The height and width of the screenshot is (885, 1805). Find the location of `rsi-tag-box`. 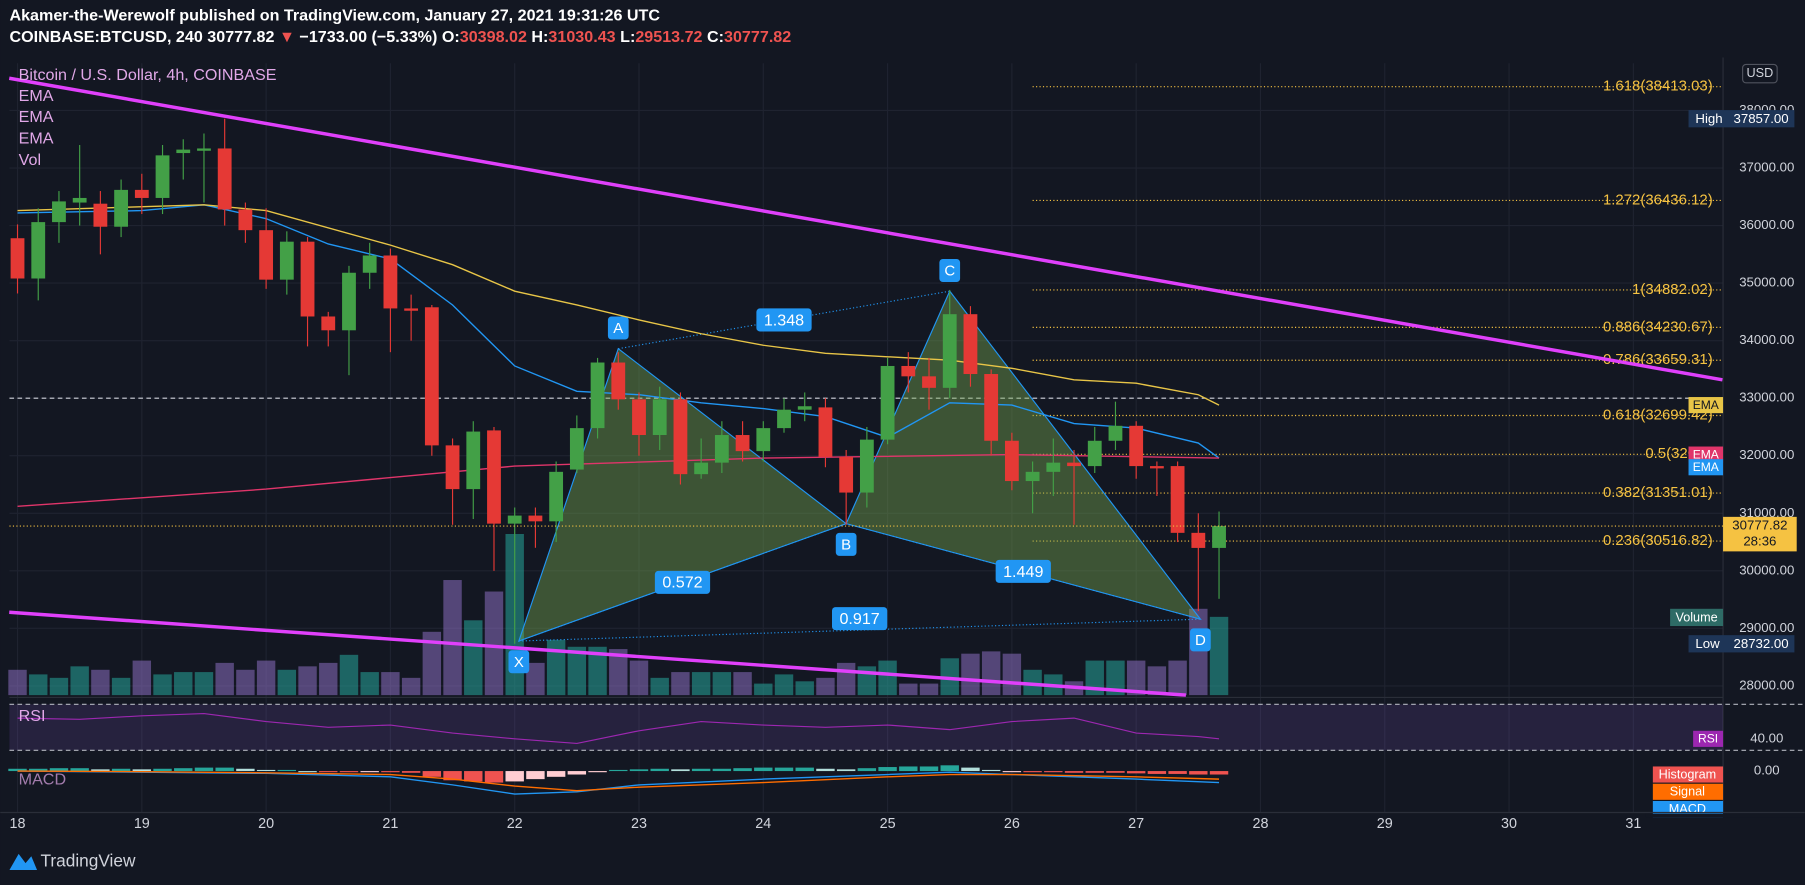

rsi-tag-box is located at coordinates (1708, 738).